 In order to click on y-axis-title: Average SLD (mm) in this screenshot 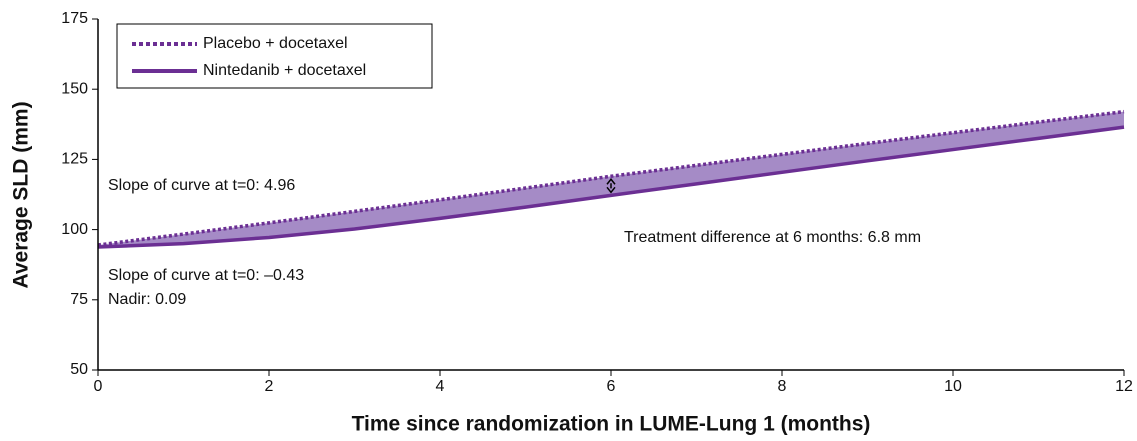, I will do `click(21, 194)`.